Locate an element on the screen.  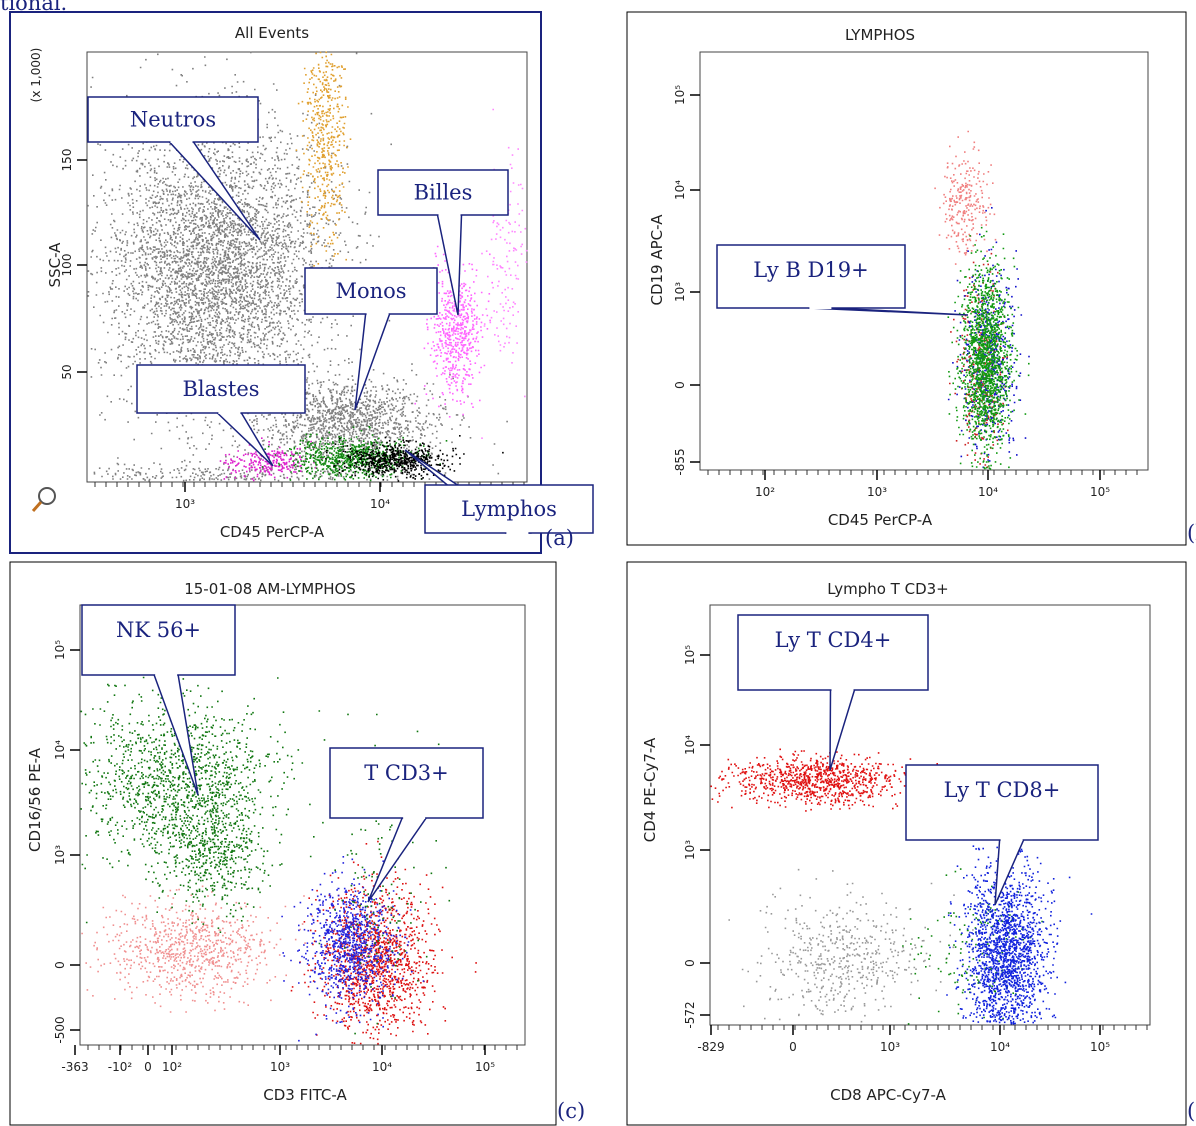
callout-label: Ly T CD4+ is located at coordinates (833, 640).